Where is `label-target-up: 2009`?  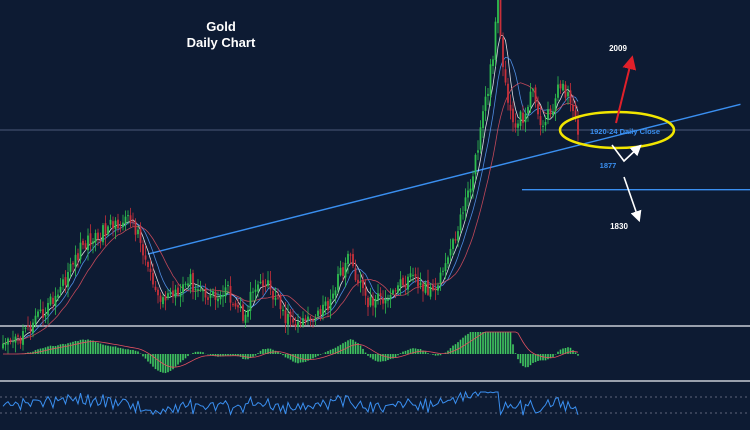 label-target-up: 2009 is located at coordinates (618, 48).